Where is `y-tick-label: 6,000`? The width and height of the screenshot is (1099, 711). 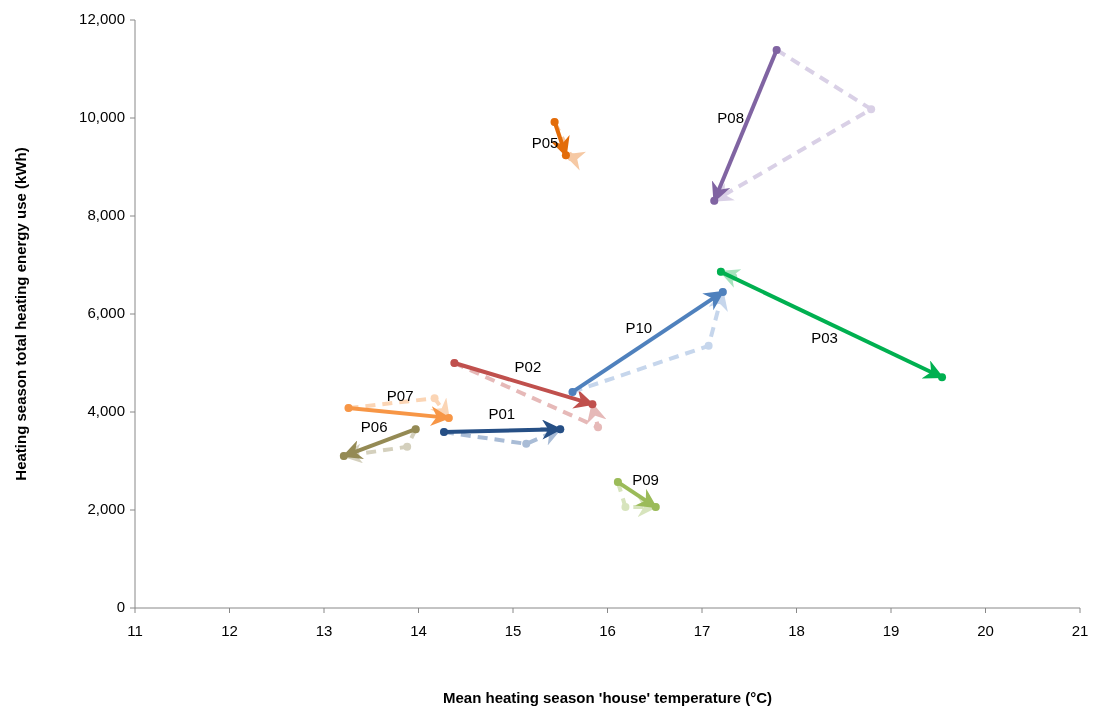 y-tick-label: 6,000 is located at coordinates (106, 312).